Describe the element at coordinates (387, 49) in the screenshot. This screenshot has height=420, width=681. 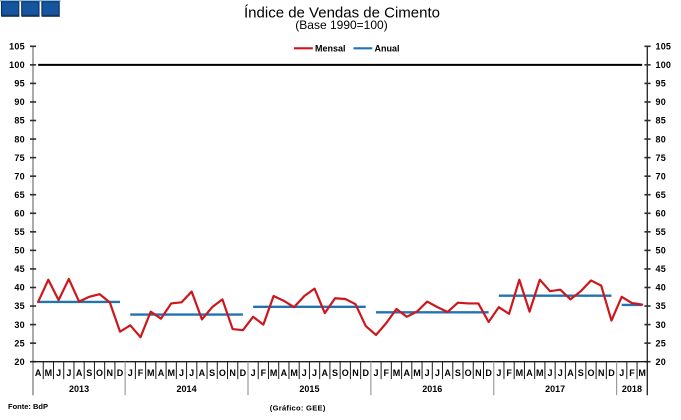
I see `svg-text: Anual` at that location.